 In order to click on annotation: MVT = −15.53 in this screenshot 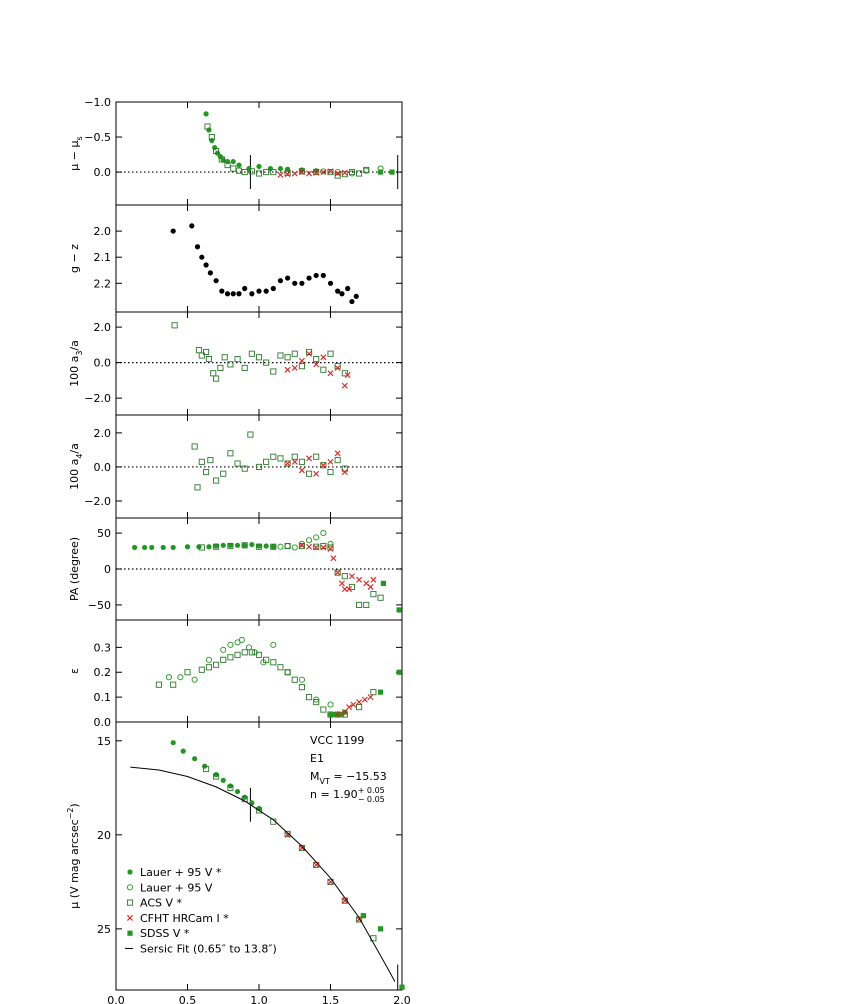, I will do `click(348, 778)`.